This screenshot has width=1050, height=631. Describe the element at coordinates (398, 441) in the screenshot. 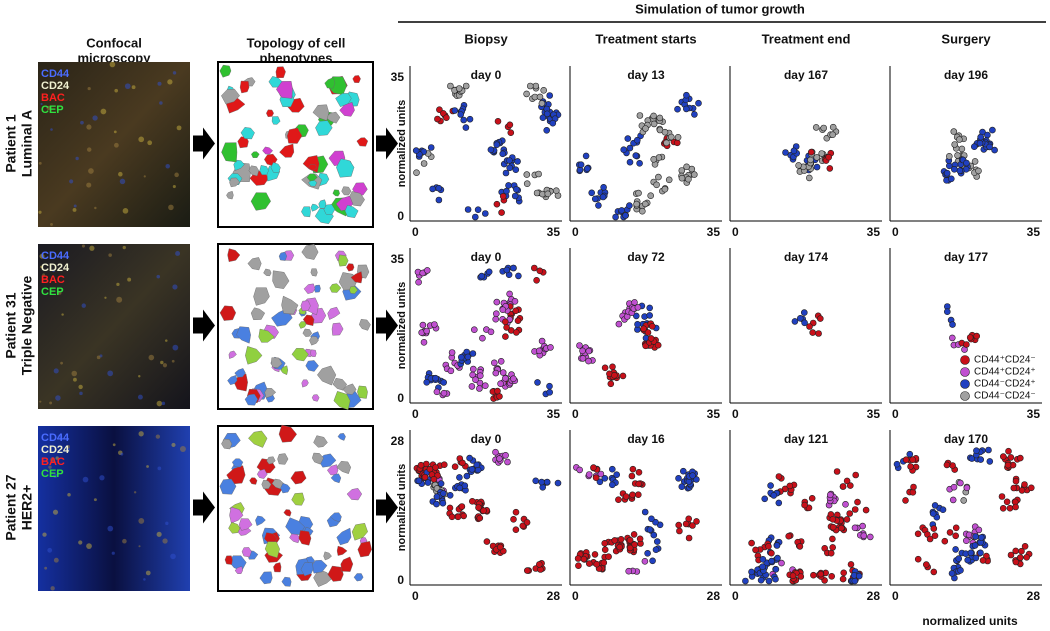

I see `y-tick-label: 28` at that location.